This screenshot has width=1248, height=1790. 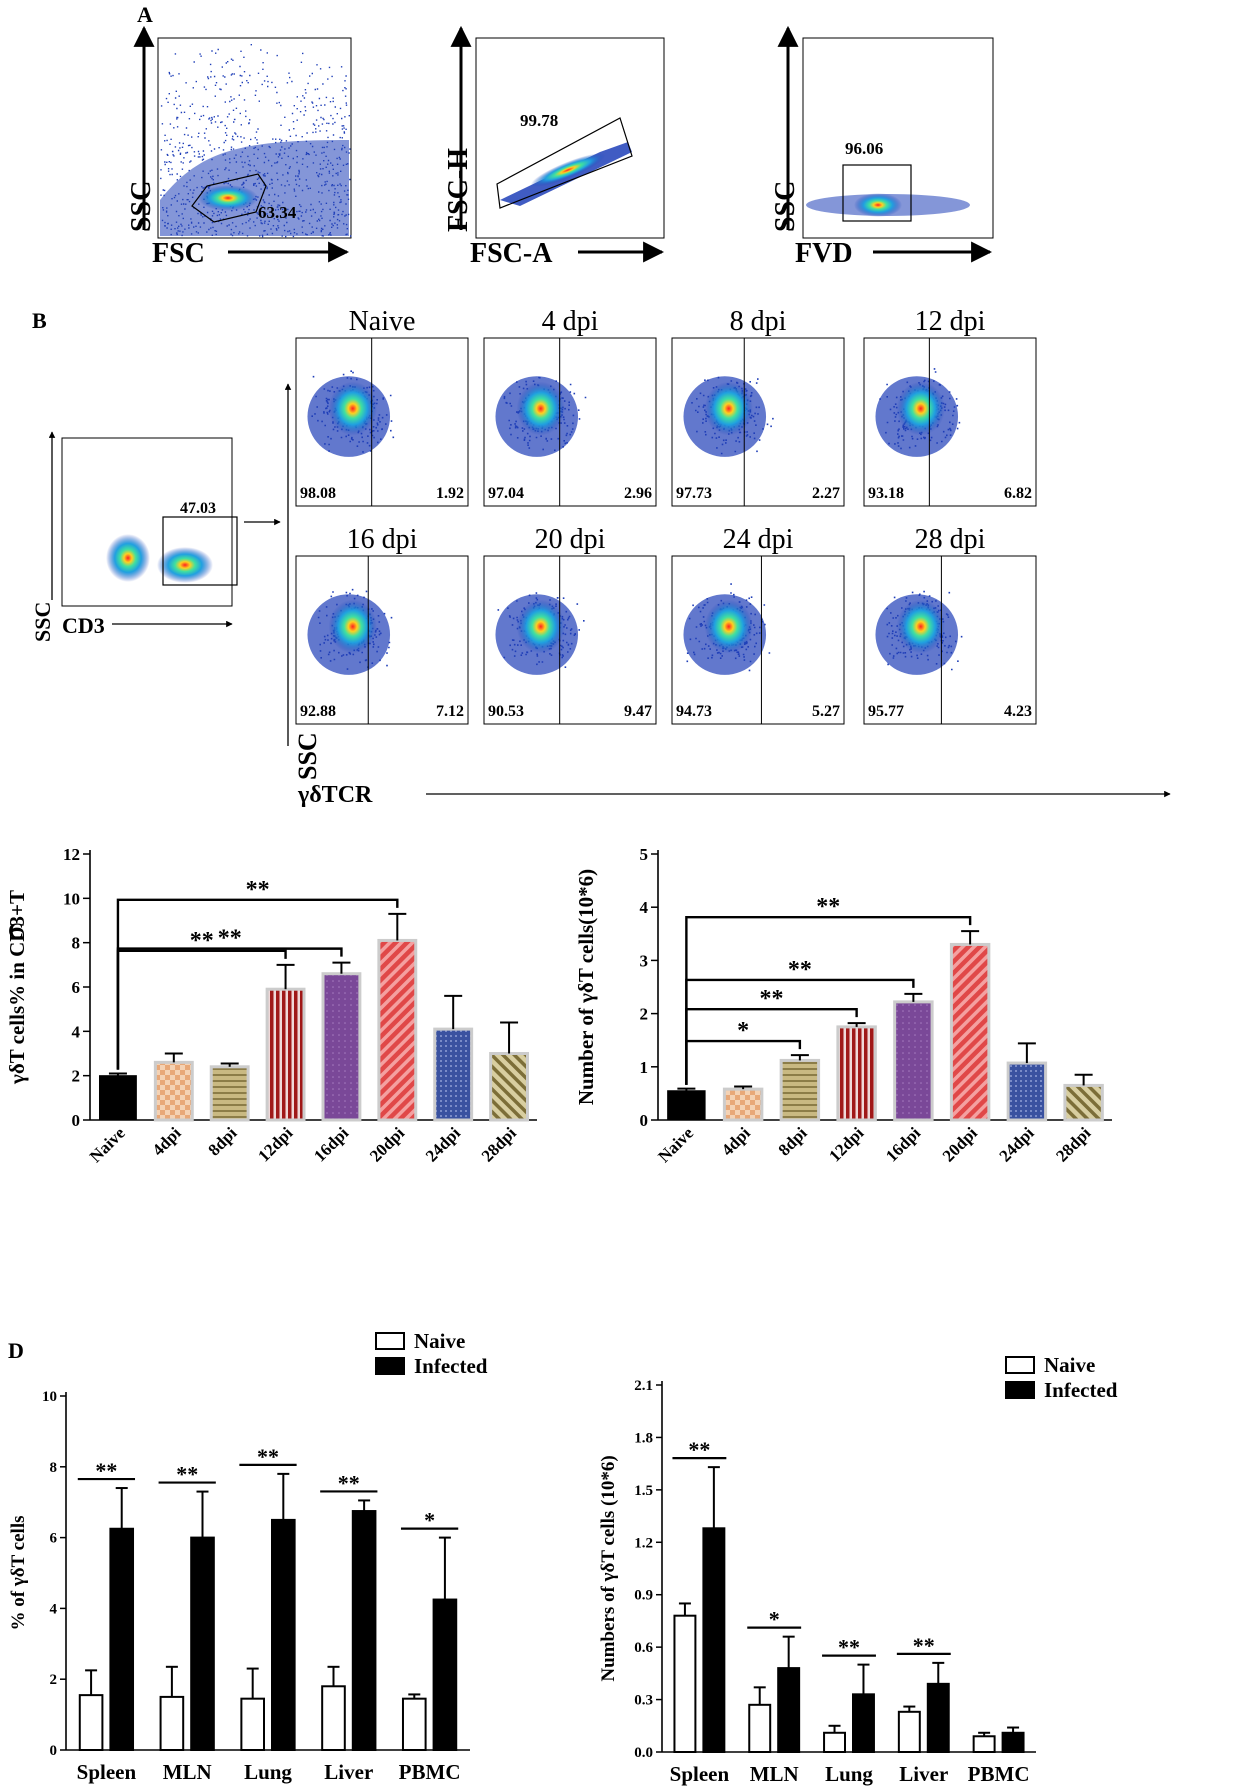 I want to click on y-tick-label: 1.2, so click(x=643, y=1543).